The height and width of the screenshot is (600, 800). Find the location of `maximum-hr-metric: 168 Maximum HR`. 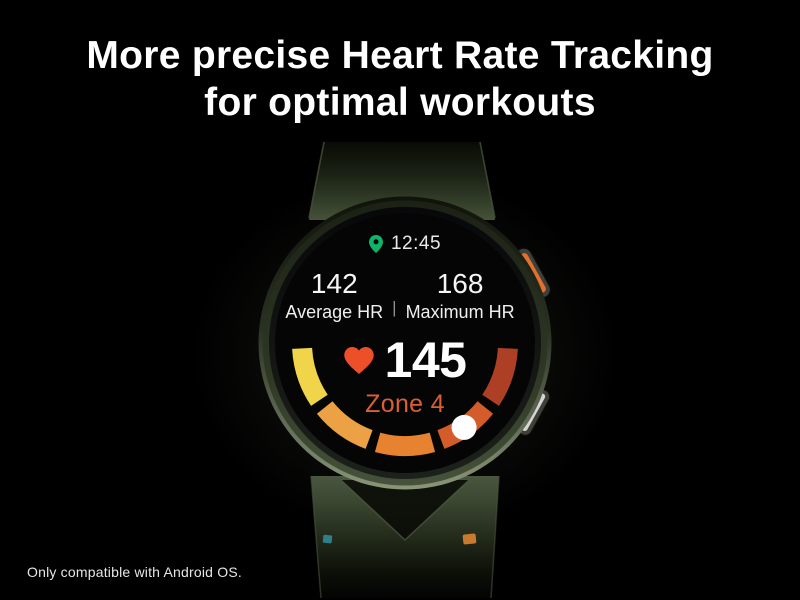

maximum-hr-metric: 168 Maximum HR is located at coordinates (460, 295).